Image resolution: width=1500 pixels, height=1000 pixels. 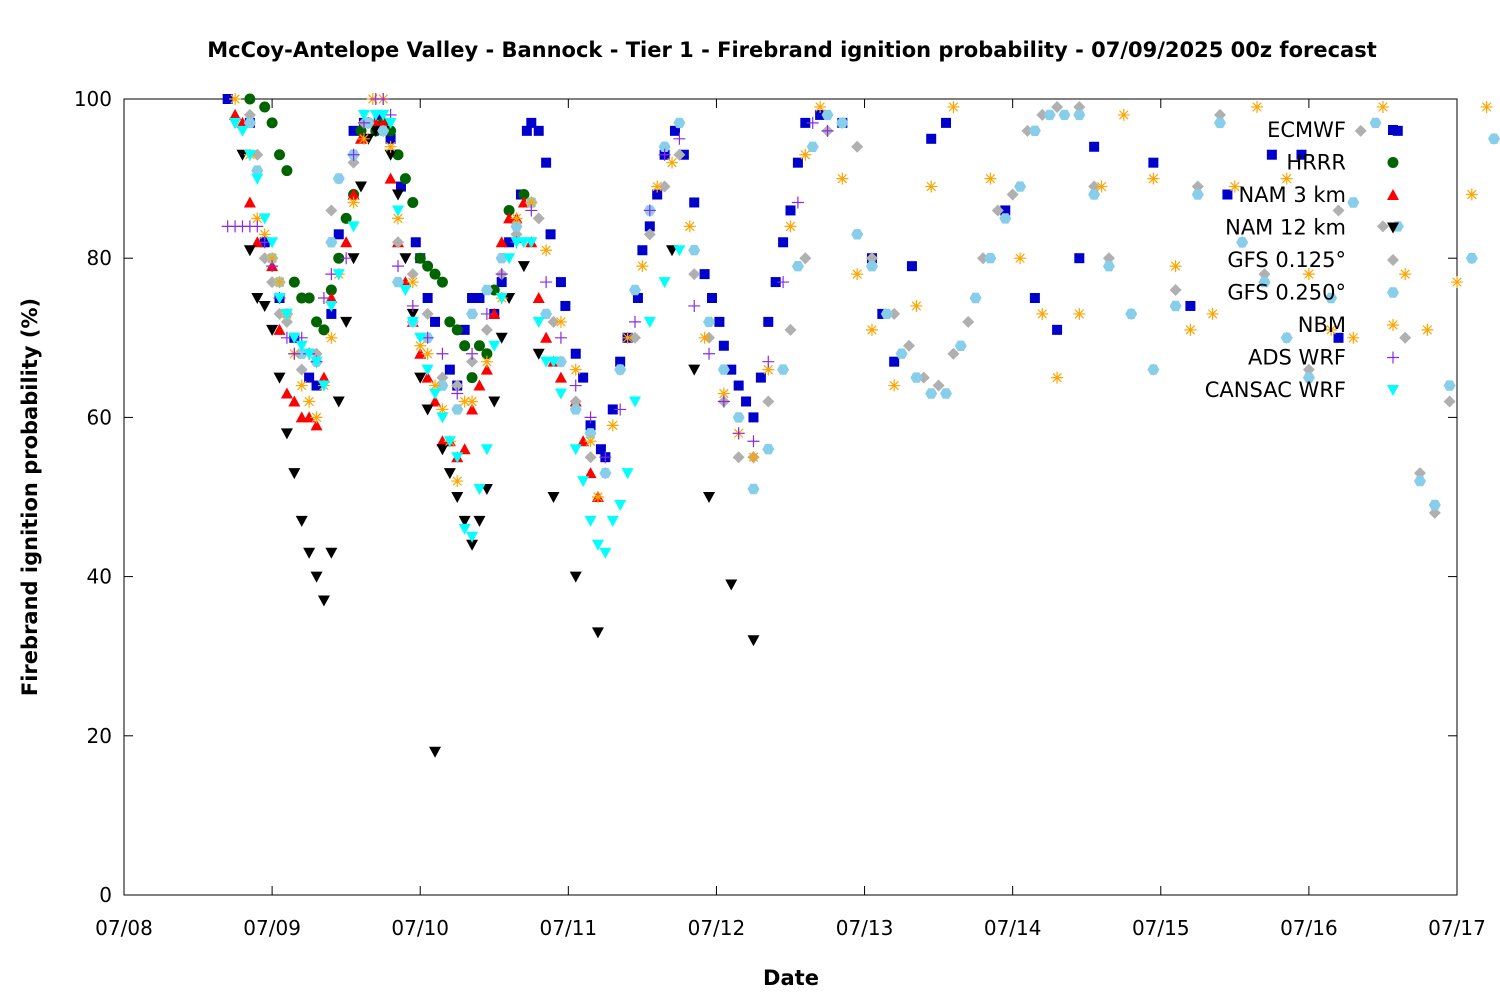 I want to click on legend-label: GFS 0.125°, so click(x=1286, y=260).